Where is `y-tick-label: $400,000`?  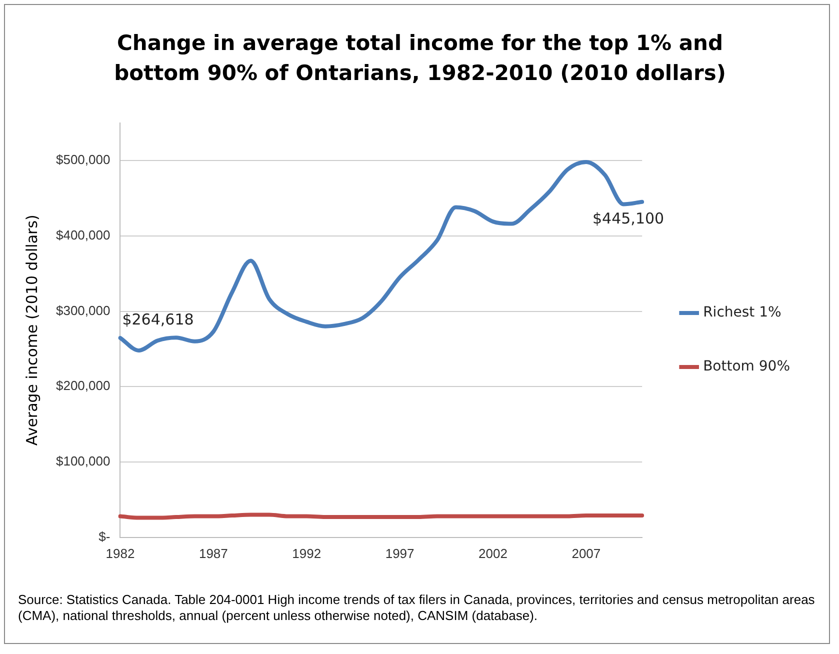 y-tick-label: $400,000 is located at coordinates (83, 234).